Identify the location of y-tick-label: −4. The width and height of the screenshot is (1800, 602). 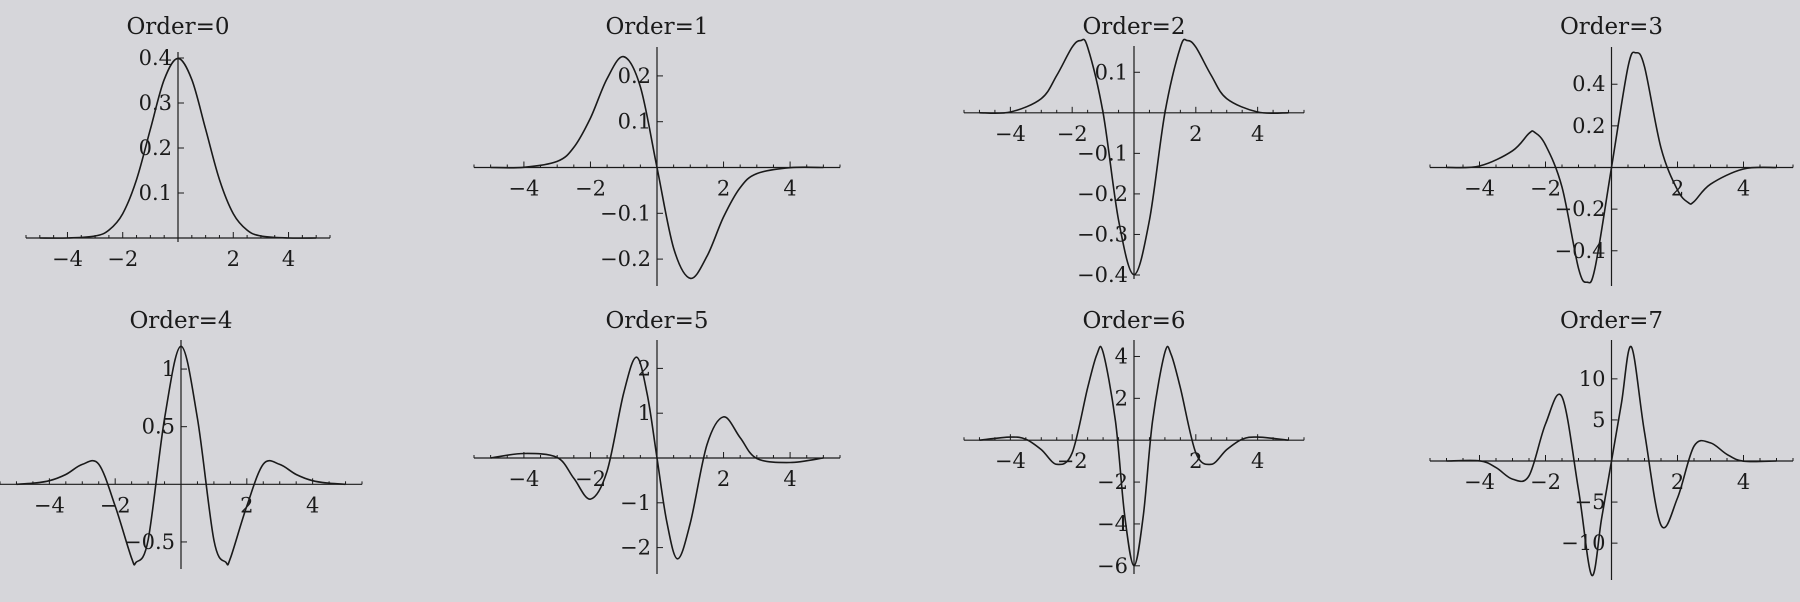
(1112, 524).